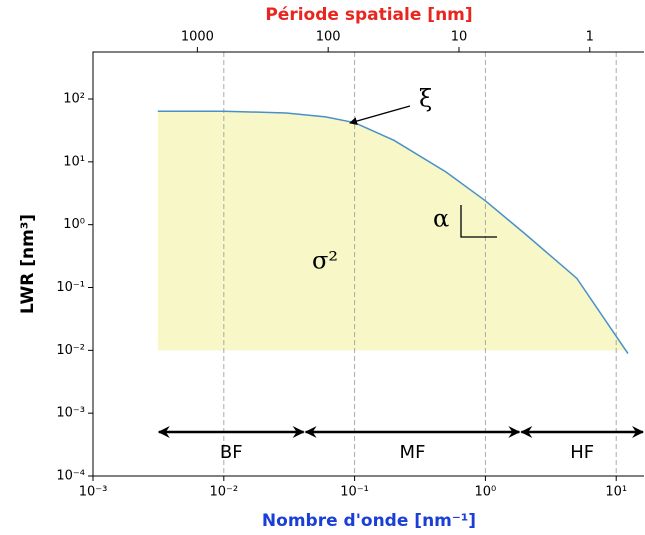 The width and height of the screenshot is (645, 535). I want to click on y-tick-label: 10⁻⁴, so click(70, 476).